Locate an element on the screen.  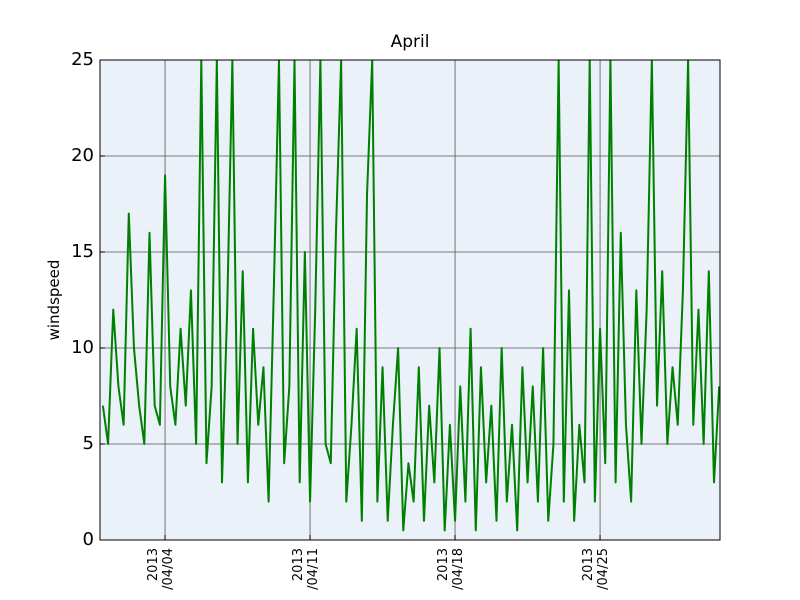
chart-title: April is located at coordinates (410, 42).